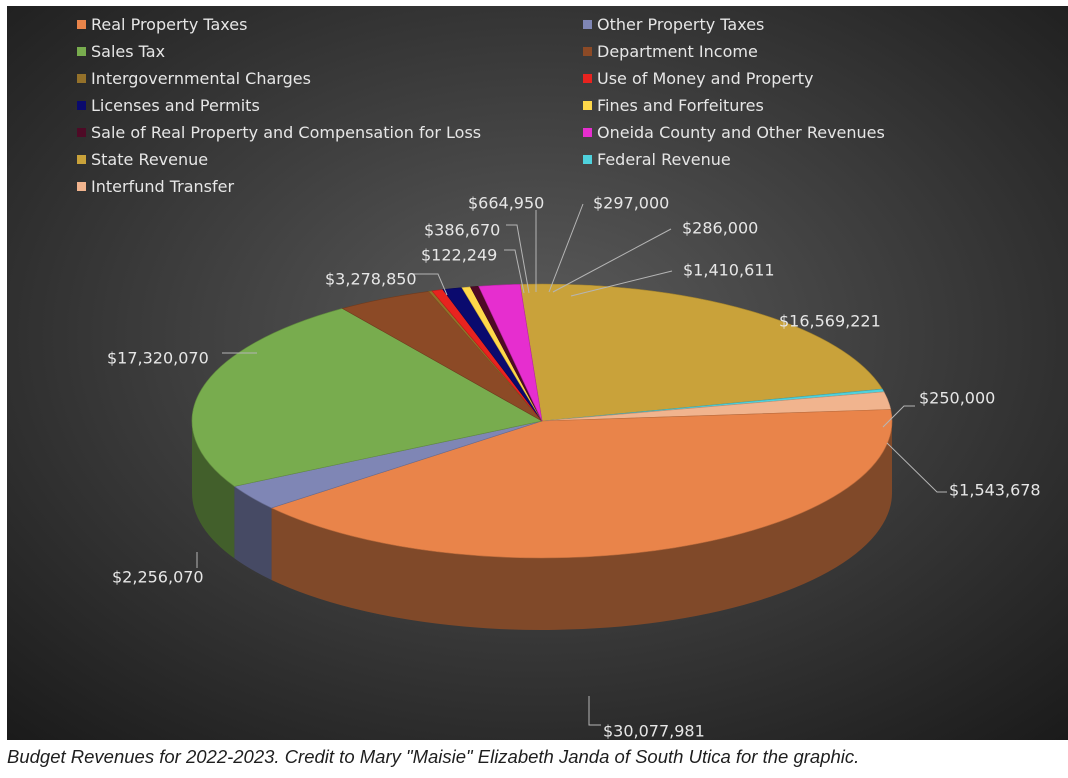 The width and height of the screenshot is (1068, 778). I want to click on data-label-federal-revenue: $250,000, so click(957, 398).